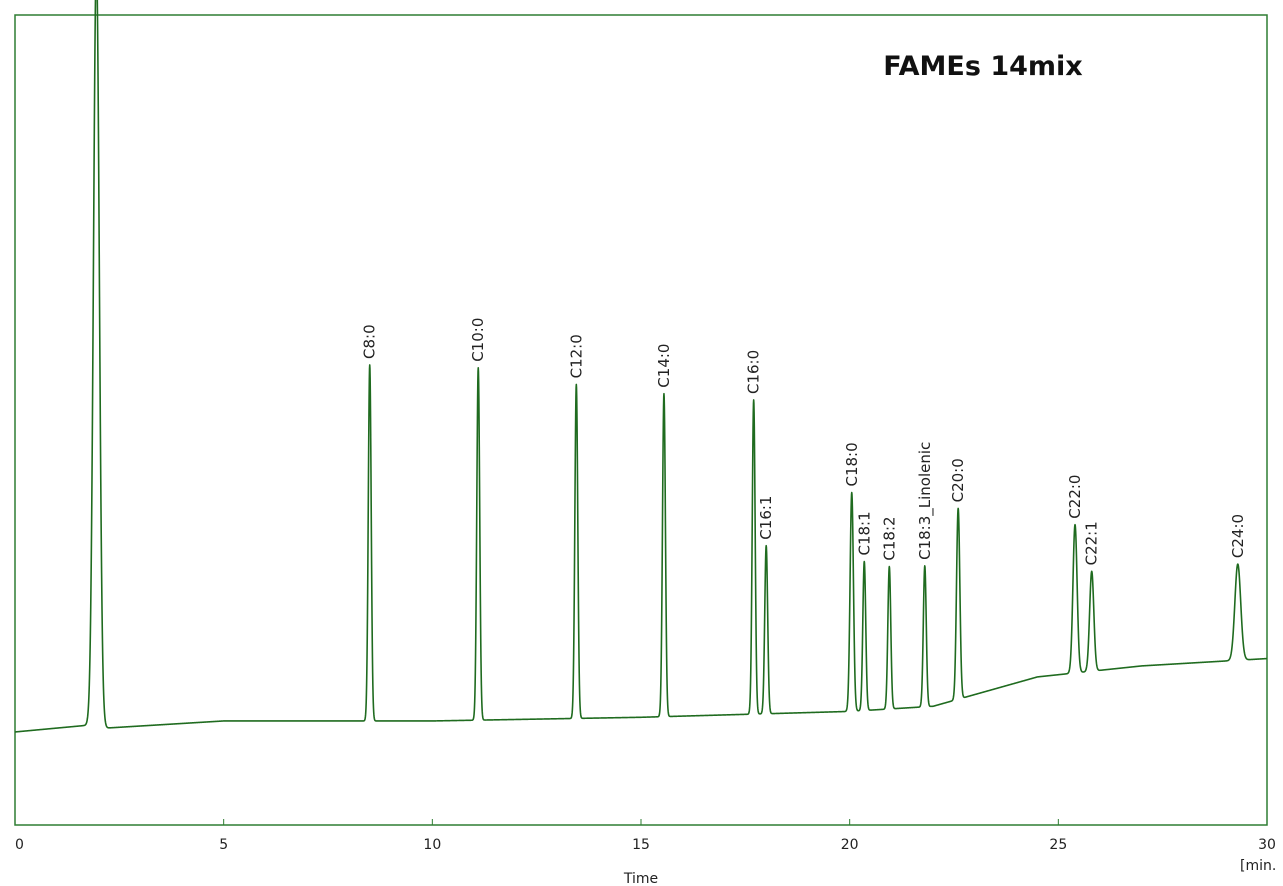  I want to click on x-tick-label: 15, so click(641, 845).